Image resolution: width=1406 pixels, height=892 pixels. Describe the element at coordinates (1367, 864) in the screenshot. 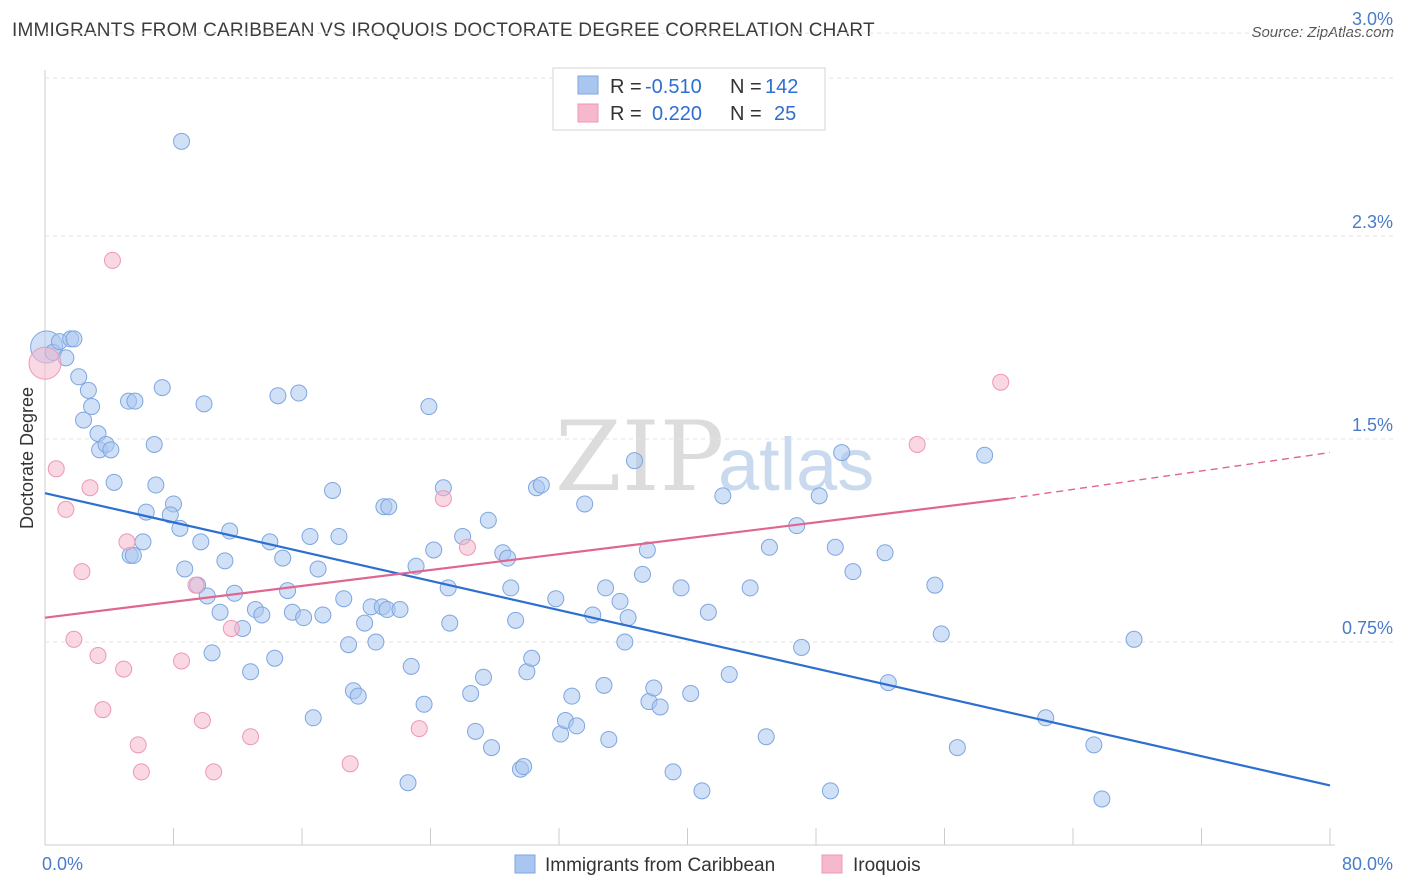

I see `x-tick-label-max: 80.0%` at that location.